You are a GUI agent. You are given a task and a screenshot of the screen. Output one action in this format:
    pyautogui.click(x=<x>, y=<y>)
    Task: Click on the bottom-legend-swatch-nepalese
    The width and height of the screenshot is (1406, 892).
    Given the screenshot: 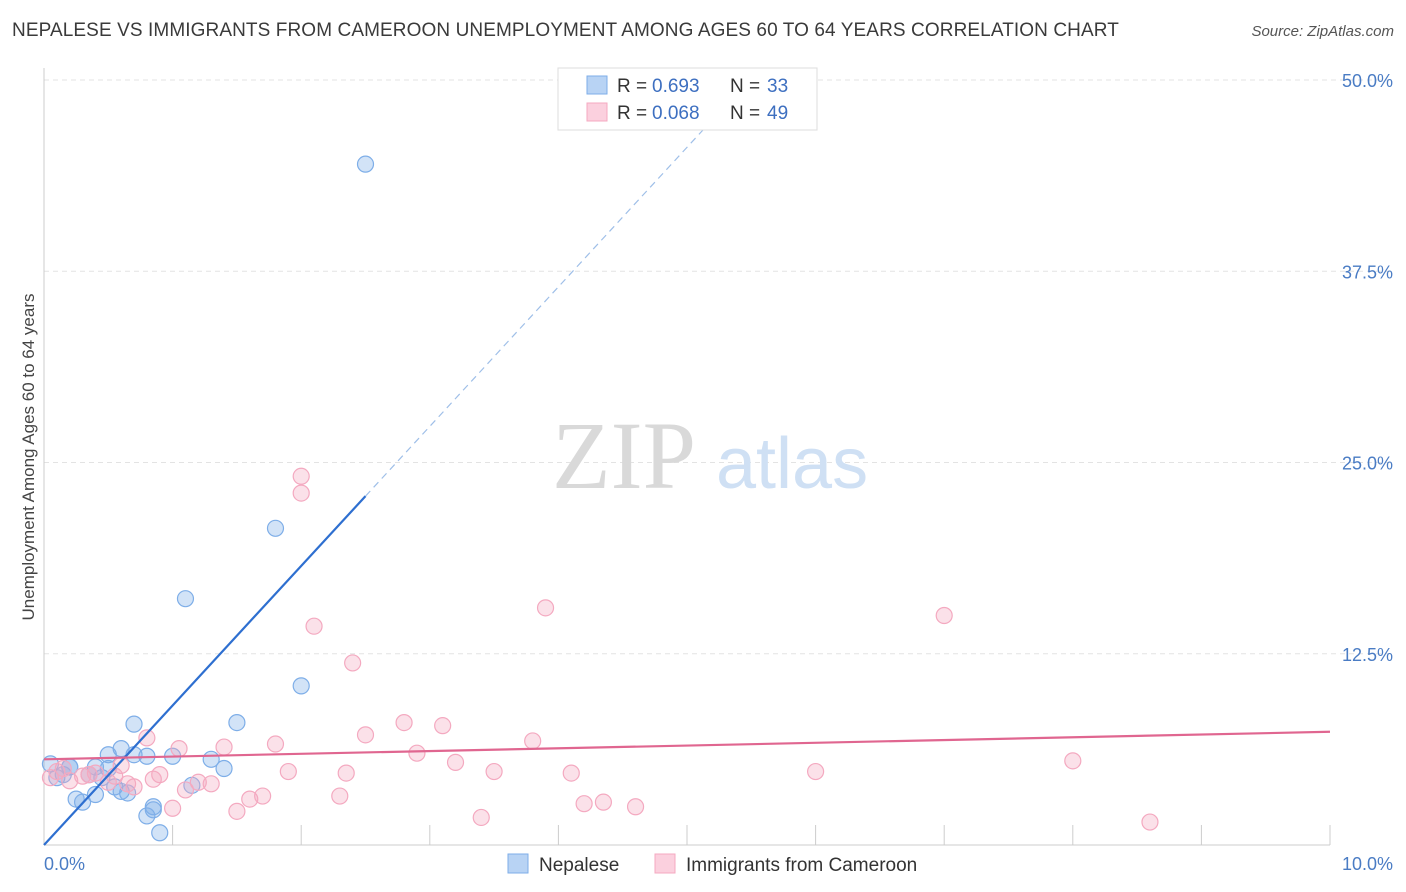 What is the action you would take?
    pyautogui.click(x=518, y=863)
    